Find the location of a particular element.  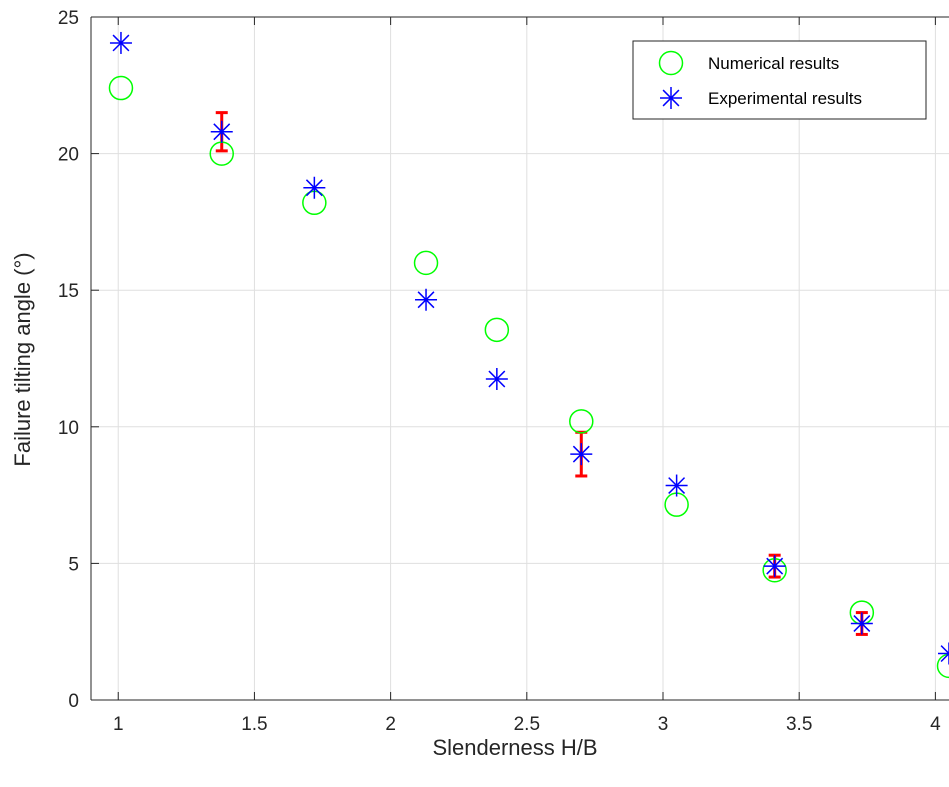

legend-marker-experimental is located at coordinates (671, 98).